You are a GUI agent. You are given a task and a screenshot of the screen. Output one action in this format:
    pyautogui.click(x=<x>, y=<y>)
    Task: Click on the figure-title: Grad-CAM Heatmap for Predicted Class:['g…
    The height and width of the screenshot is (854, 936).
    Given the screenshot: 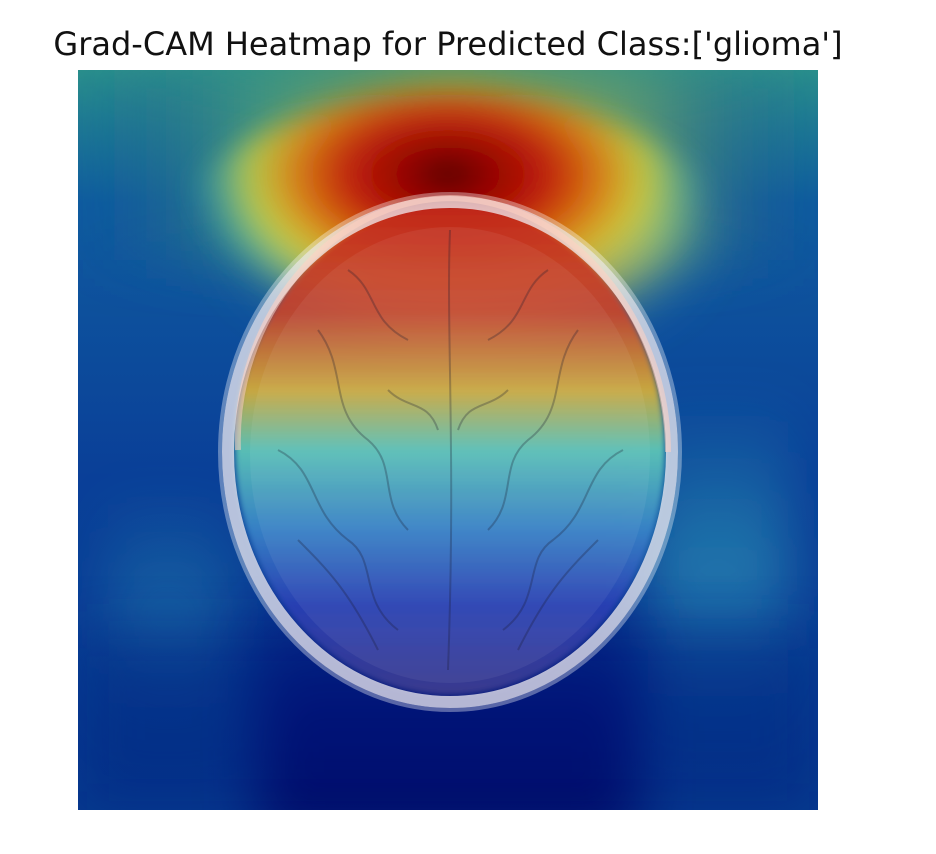 What is the action you would take?
    pyautogui.click(x=448, y=44)
    